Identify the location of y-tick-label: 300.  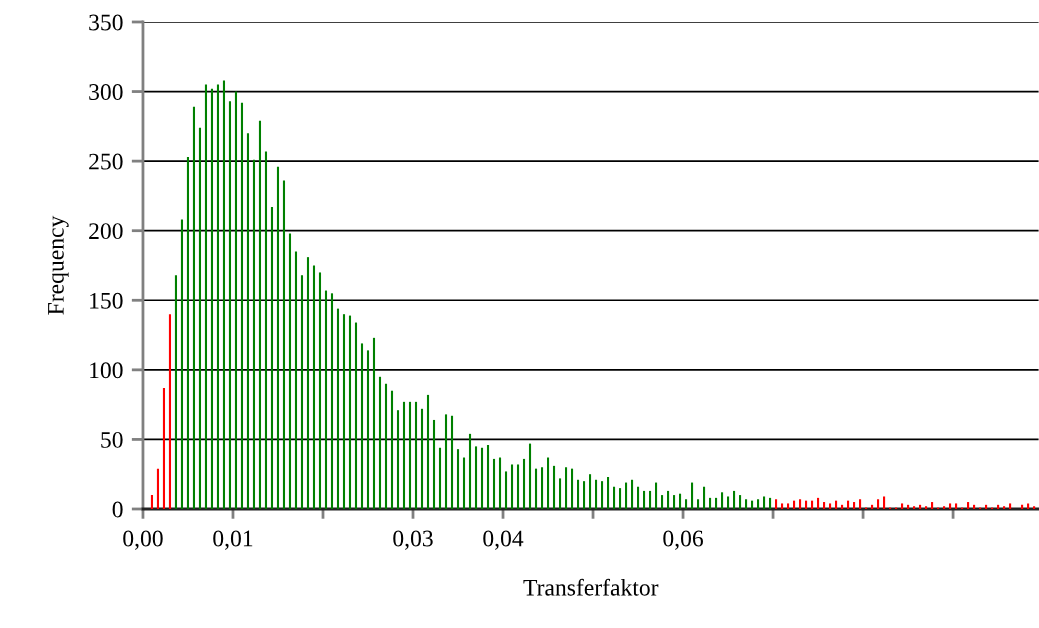
(106, 92).